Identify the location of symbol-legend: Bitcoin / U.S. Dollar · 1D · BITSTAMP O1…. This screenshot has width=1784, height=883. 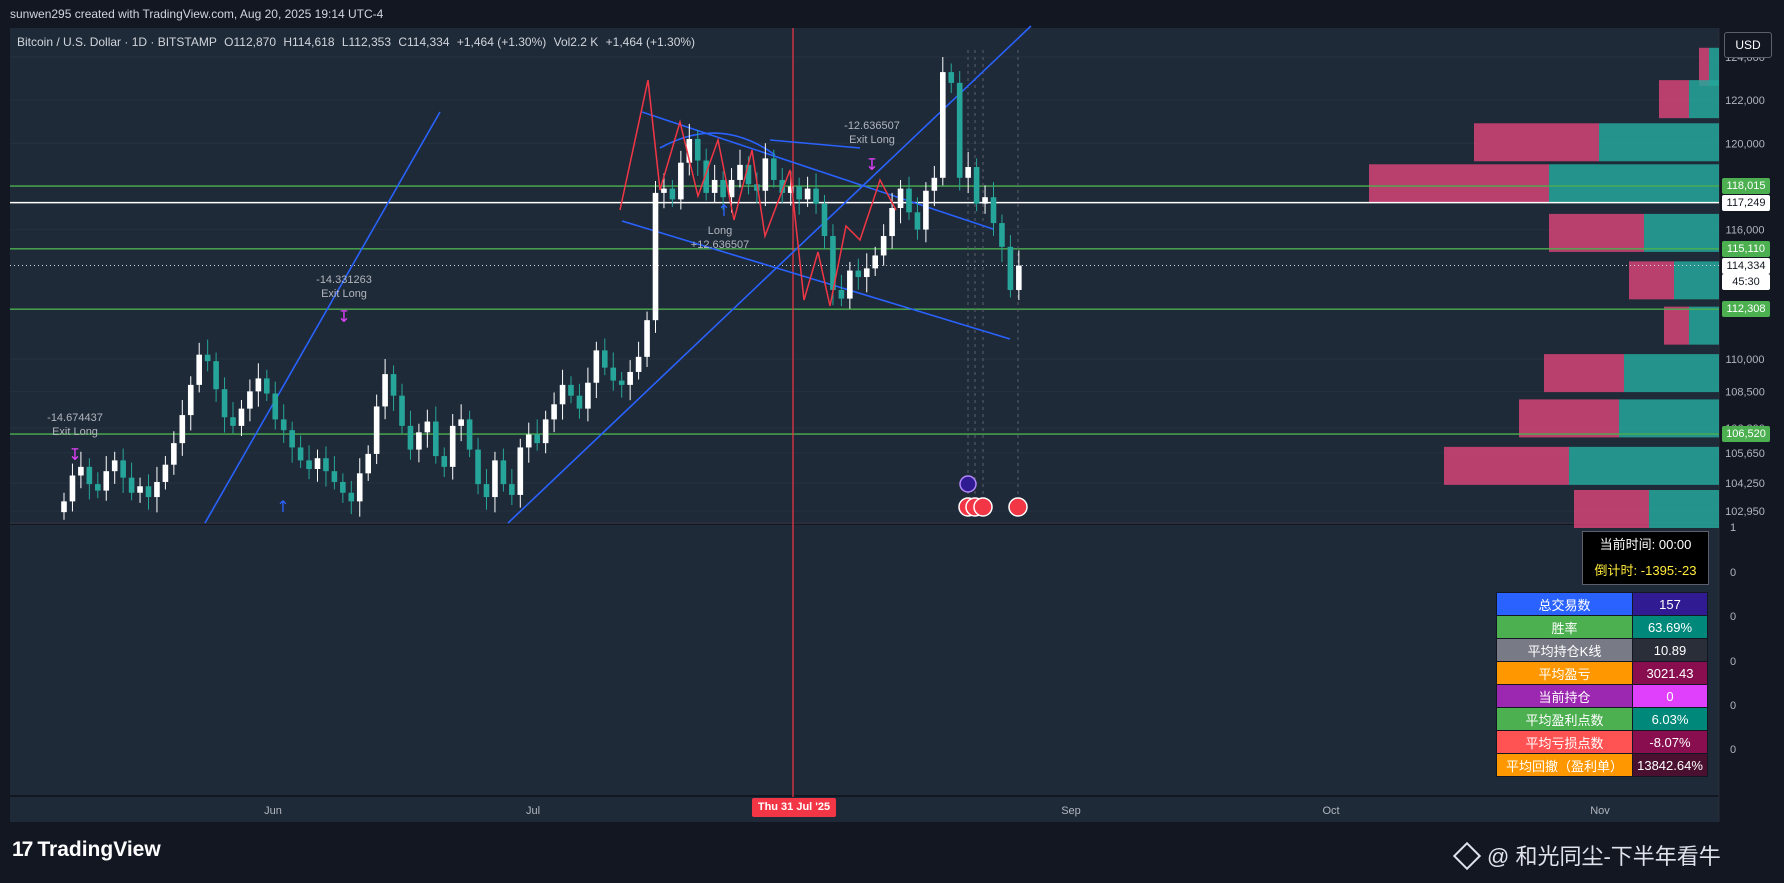
(358, 42).